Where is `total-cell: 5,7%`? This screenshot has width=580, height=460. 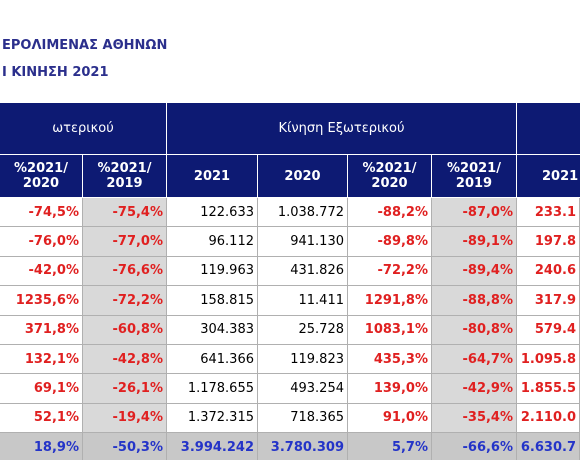 total-cell: 5,7% is located at coordinates (390, 446).